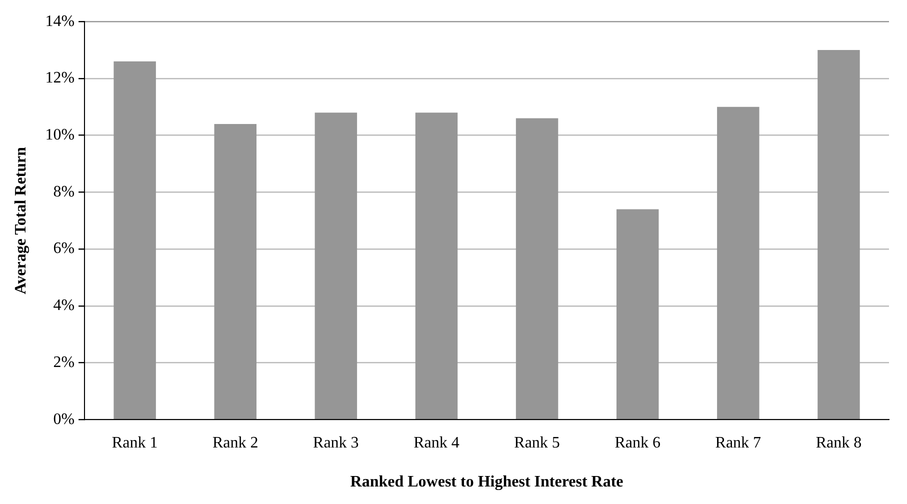 The width and height of the screenshot is (907, 504). Describe the element at coordinates (60, 78) in the screenshot. I see `y-tick-label: 12%` at that location.